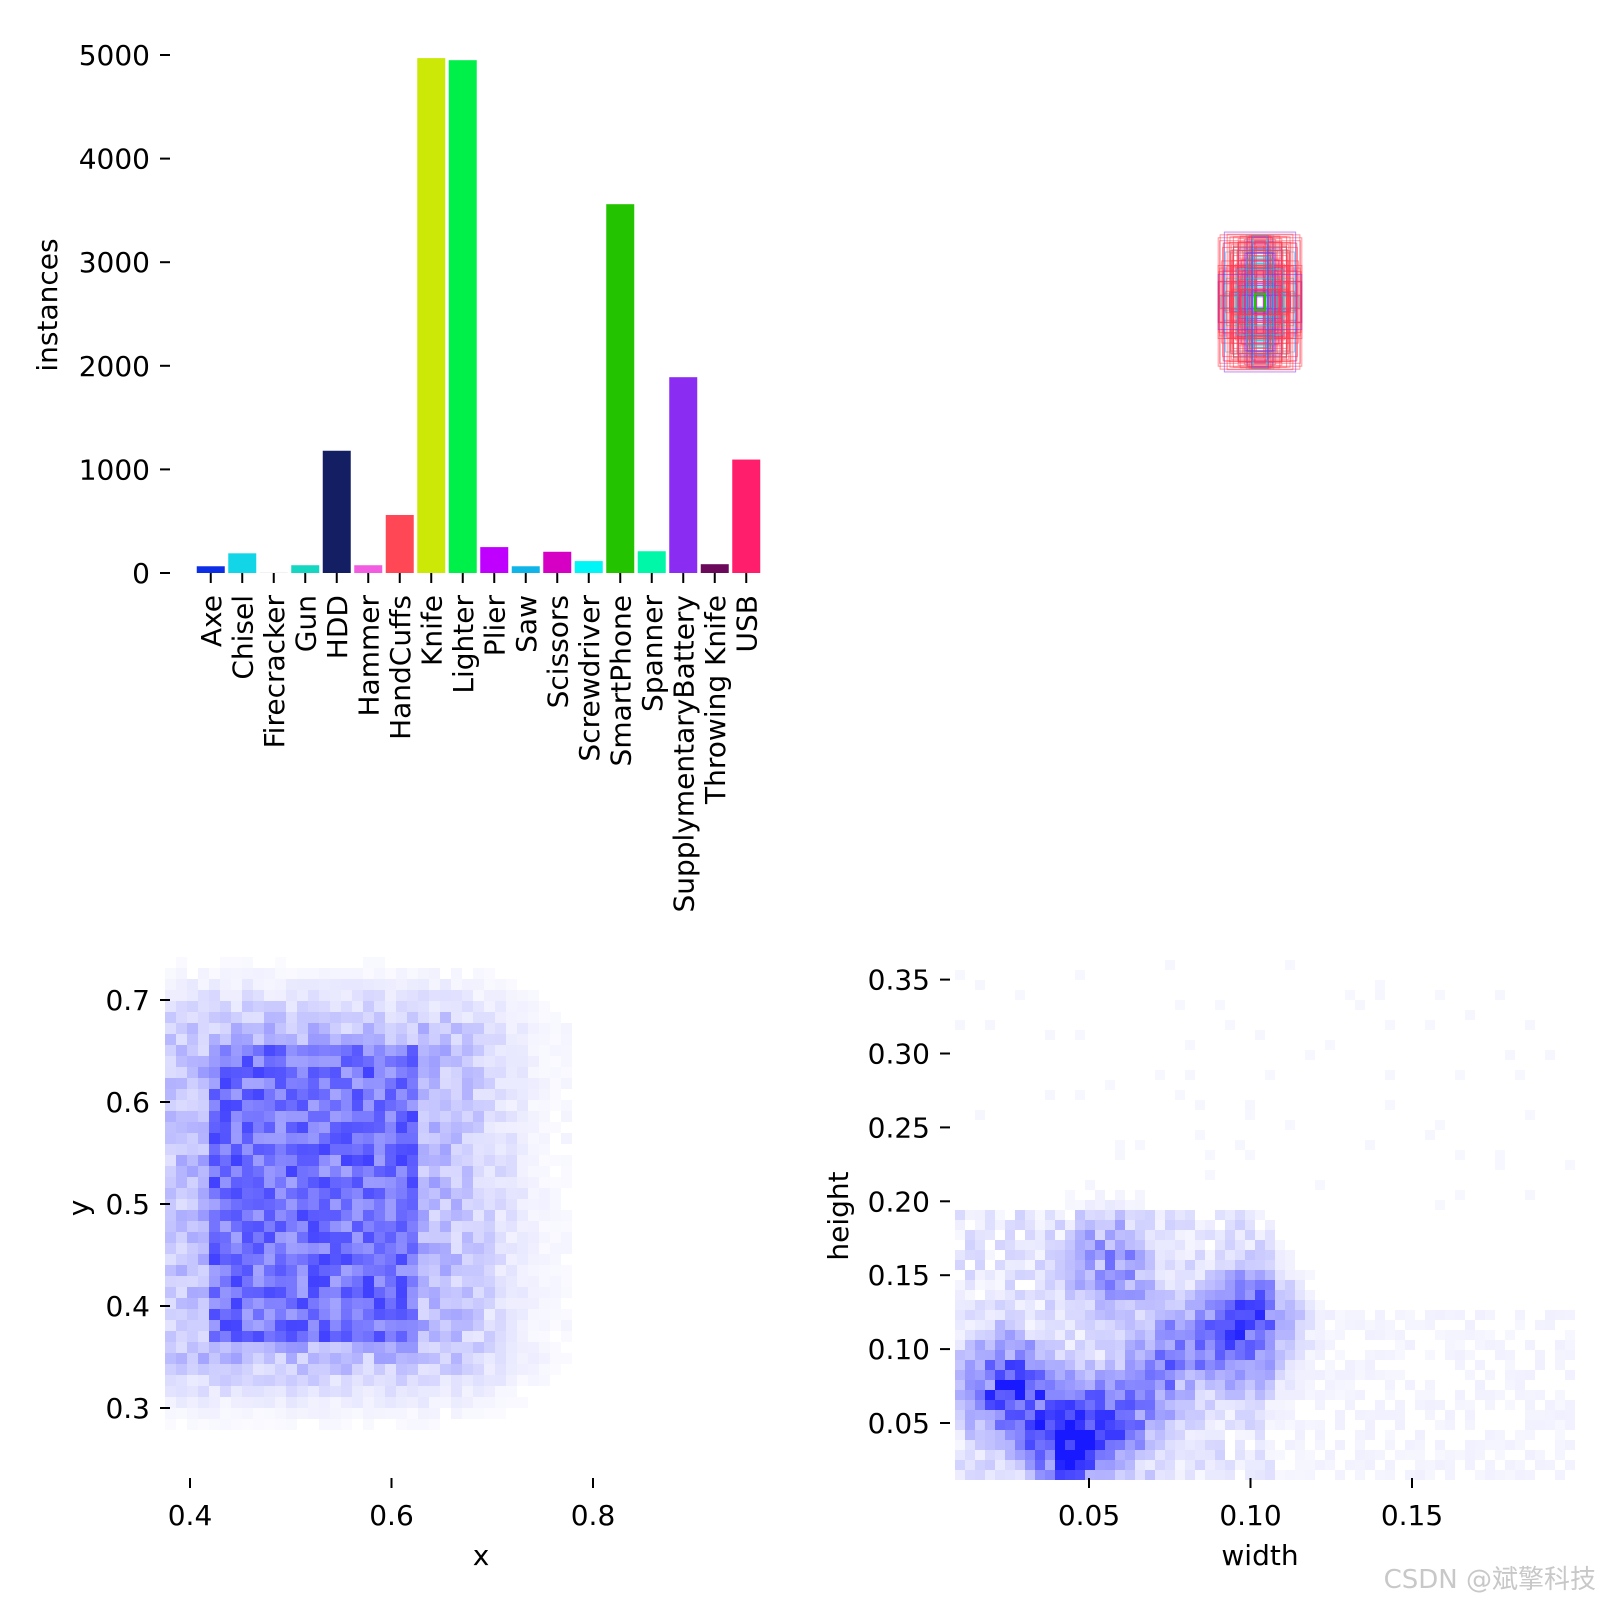  I want to click on x-tick-label: Screwdriver, so click(589, 678).